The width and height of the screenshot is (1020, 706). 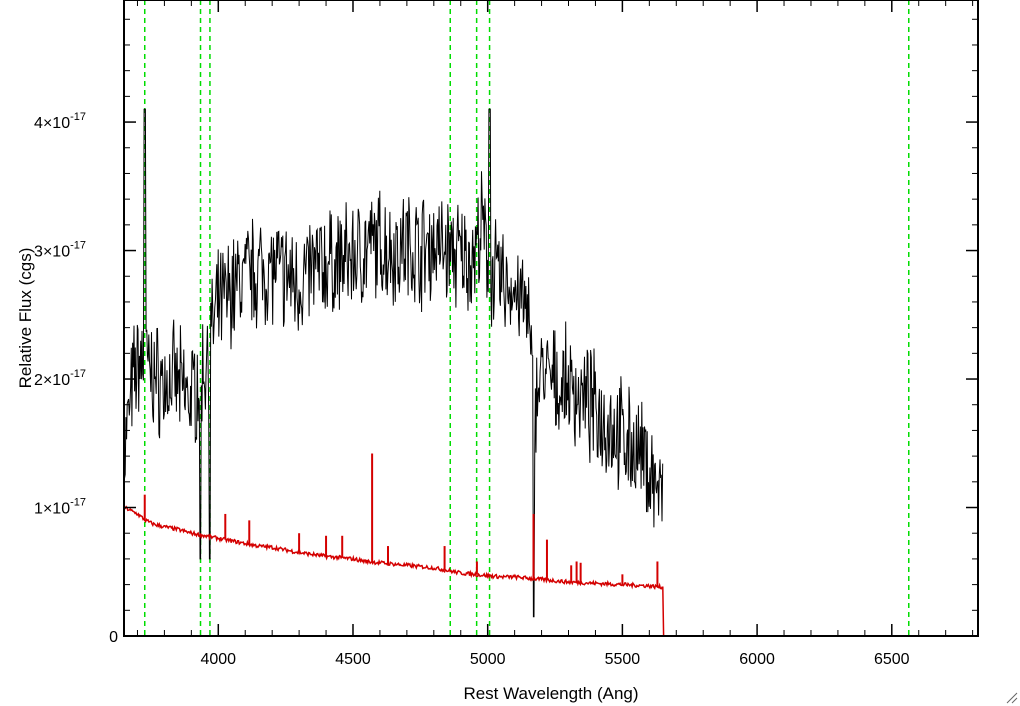 What do you see at coordinates (60, 507) in the screenshot?
I see `y-tick-label: 1×10⁻¹⁷` at bounding box center [60, 507].